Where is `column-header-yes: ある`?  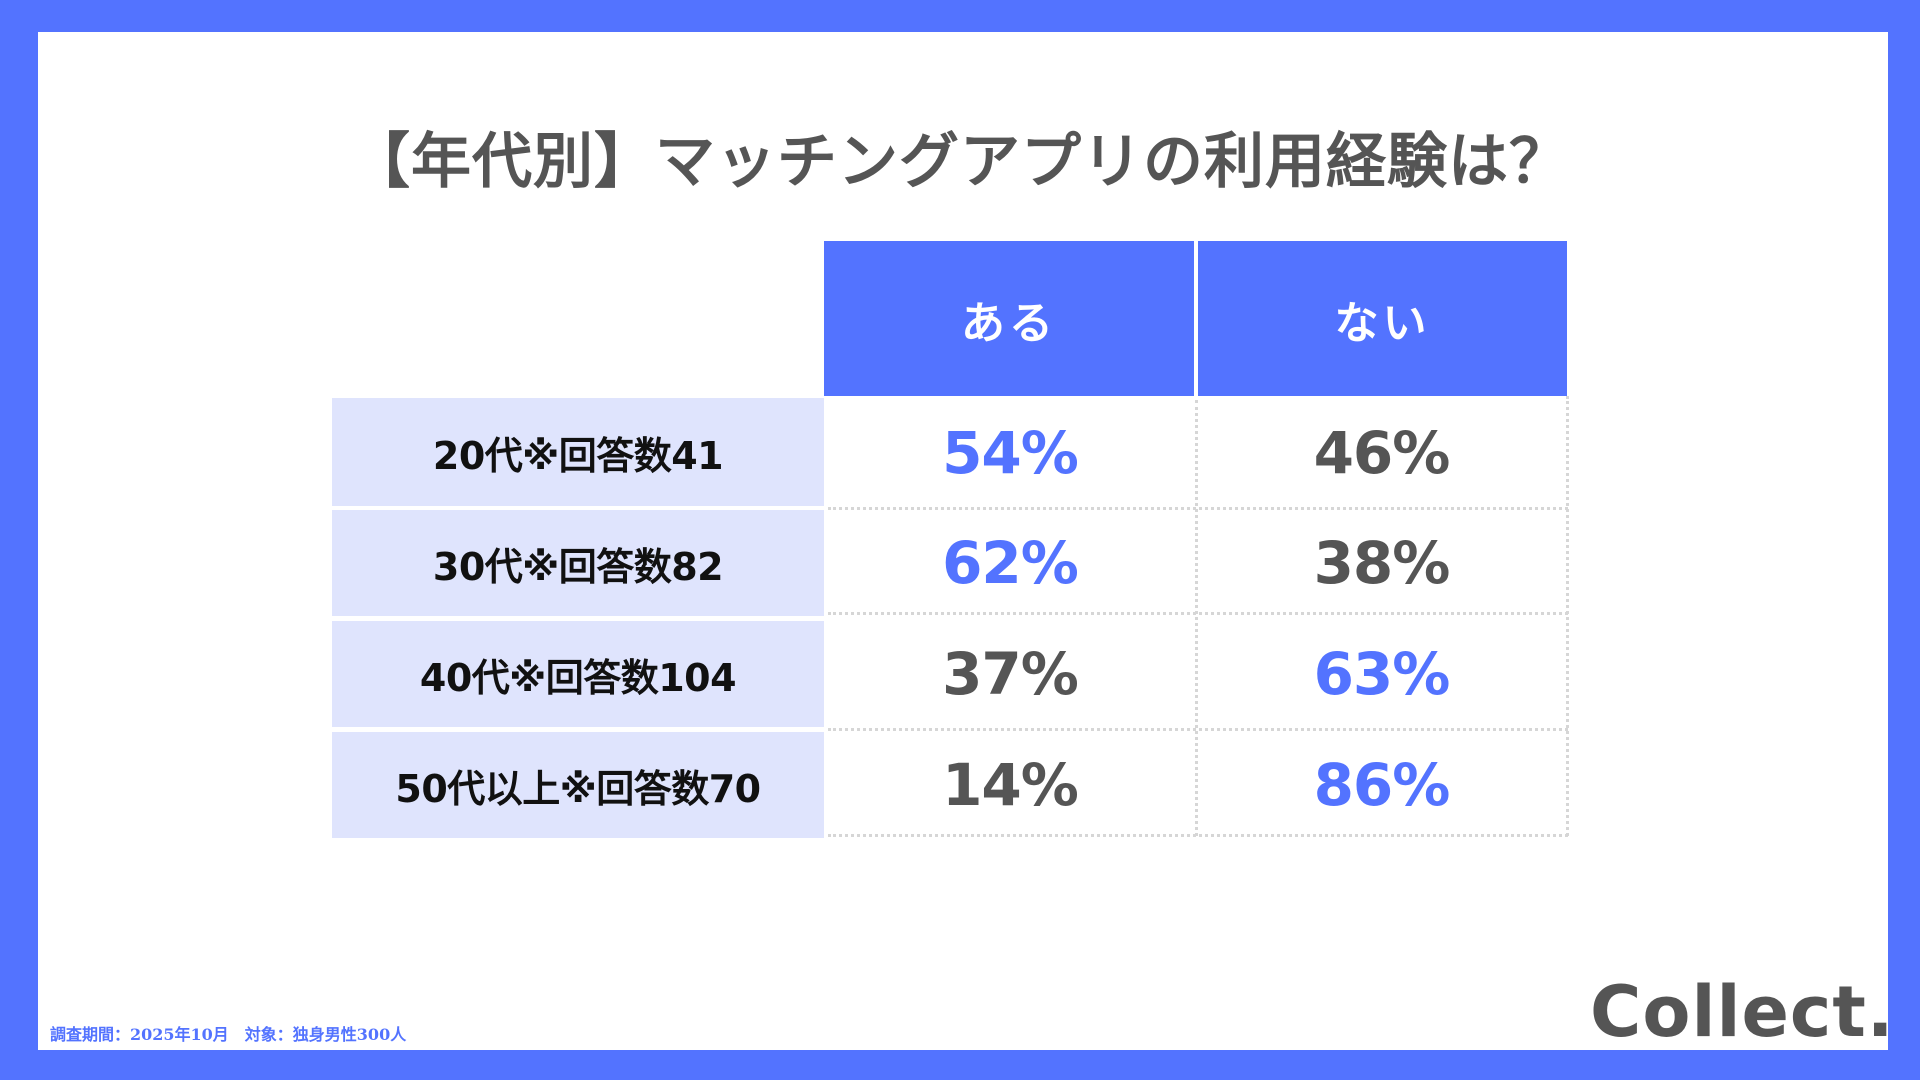
column-header-yes: ある is located at coordinates (1009, 318).